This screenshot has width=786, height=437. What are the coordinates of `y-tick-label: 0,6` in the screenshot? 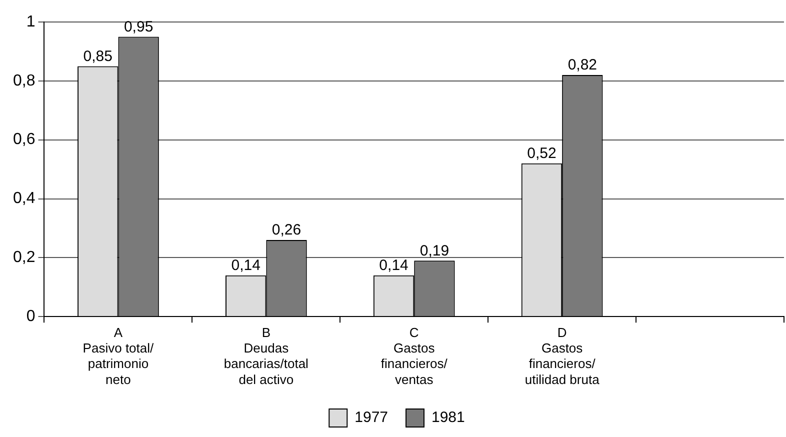 It's located at (24, 139).